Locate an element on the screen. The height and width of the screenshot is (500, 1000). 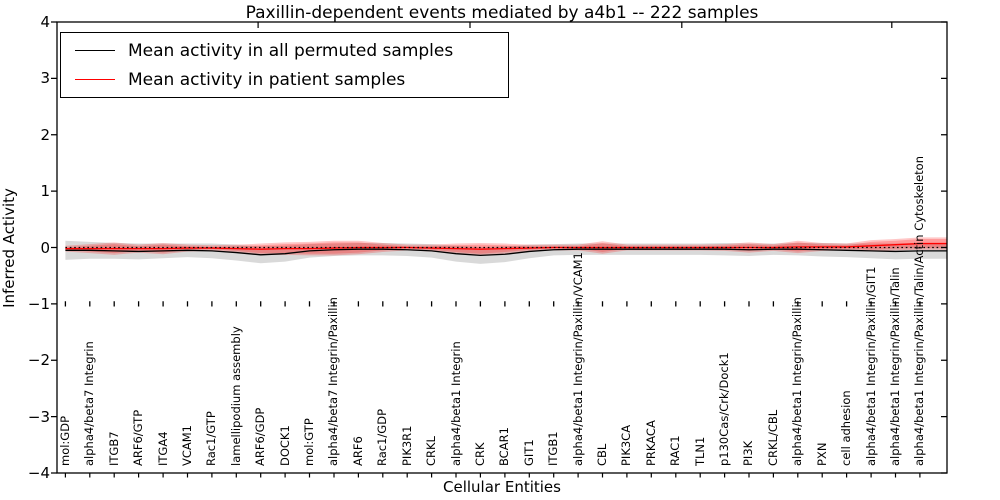
y-tick-label: −1 is located at coordinates (38, 303).